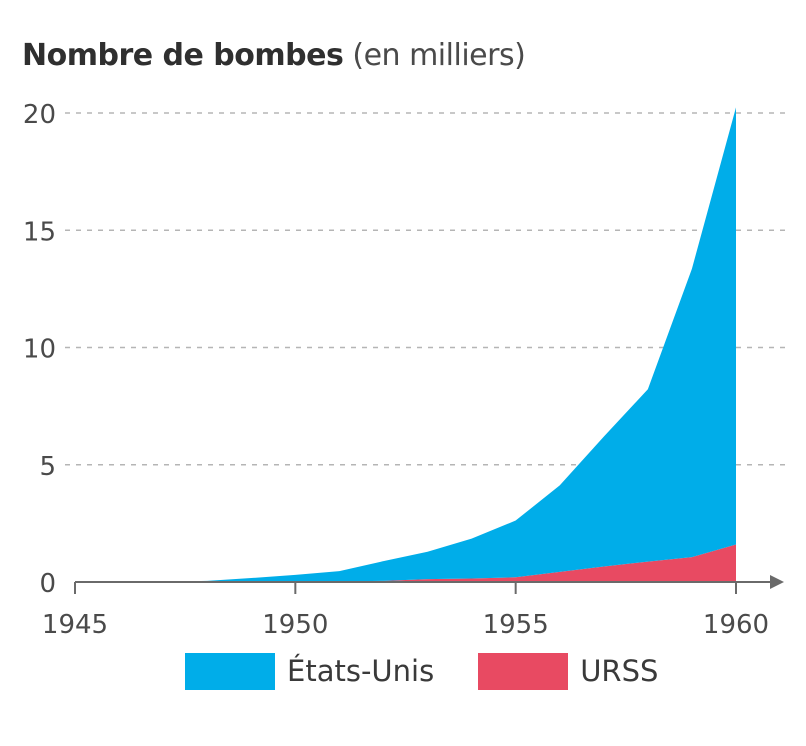 The image size is (806, 746). I want to click on legend-item-urss: URSS, so click(568, 671).